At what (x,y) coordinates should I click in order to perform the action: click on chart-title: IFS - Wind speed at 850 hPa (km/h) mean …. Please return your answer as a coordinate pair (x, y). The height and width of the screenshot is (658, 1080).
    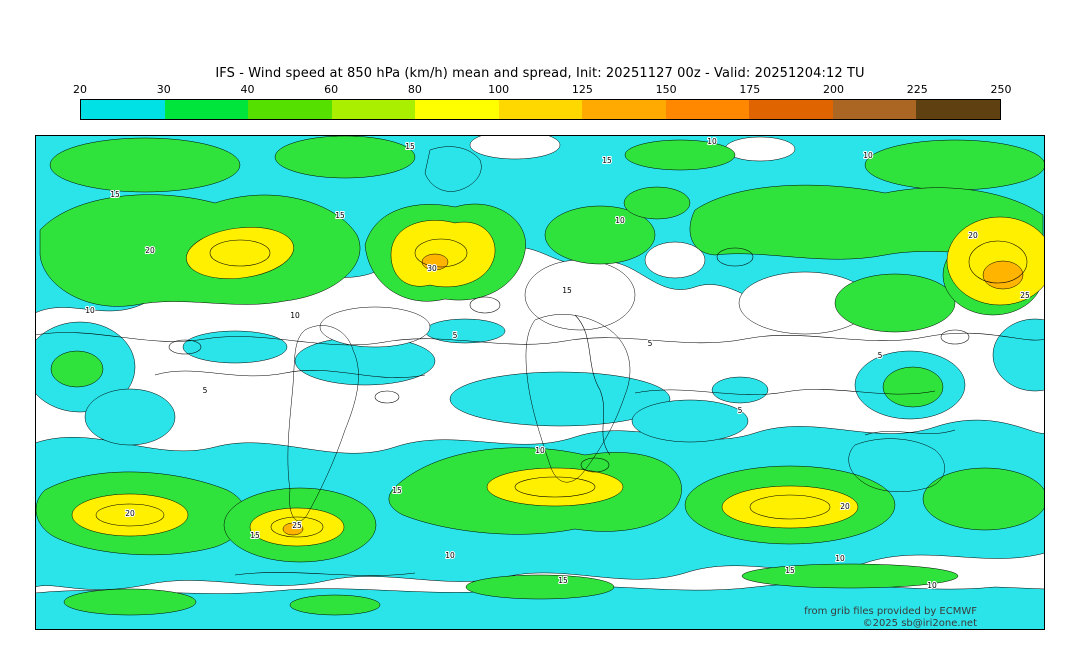
    Looking at the image, I should click on (540, 73).